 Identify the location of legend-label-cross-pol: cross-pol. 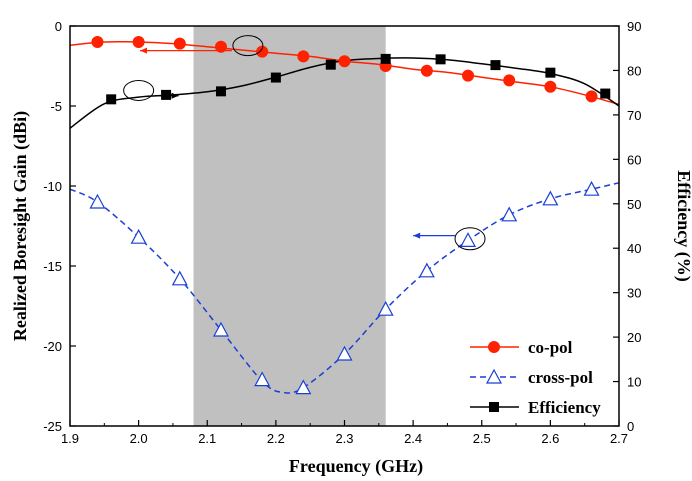
(560, 377).